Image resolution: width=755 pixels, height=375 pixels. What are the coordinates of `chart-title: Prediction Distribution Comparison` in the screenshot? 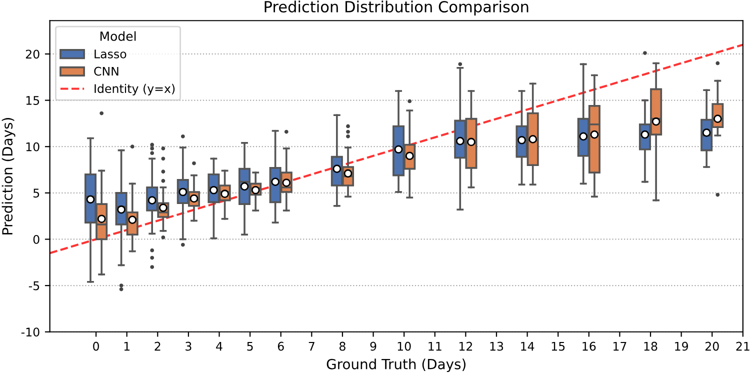 It's located at (396, 8).